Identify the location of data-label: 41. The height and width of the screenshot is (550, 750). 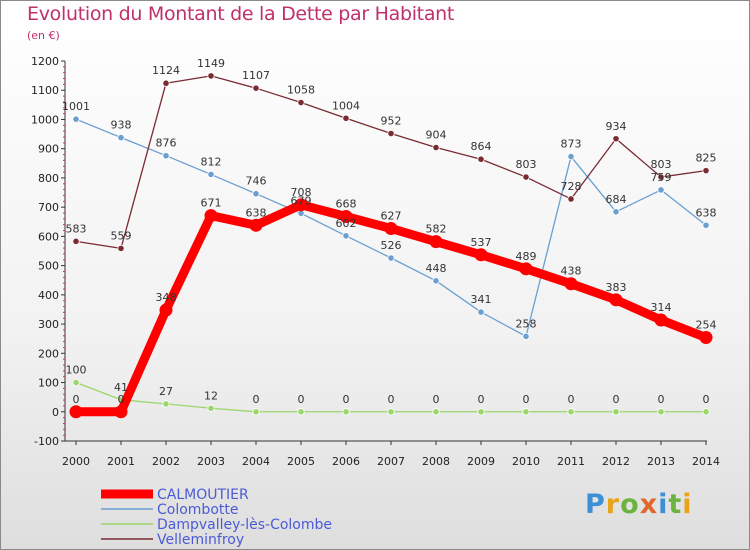
(121, 387).